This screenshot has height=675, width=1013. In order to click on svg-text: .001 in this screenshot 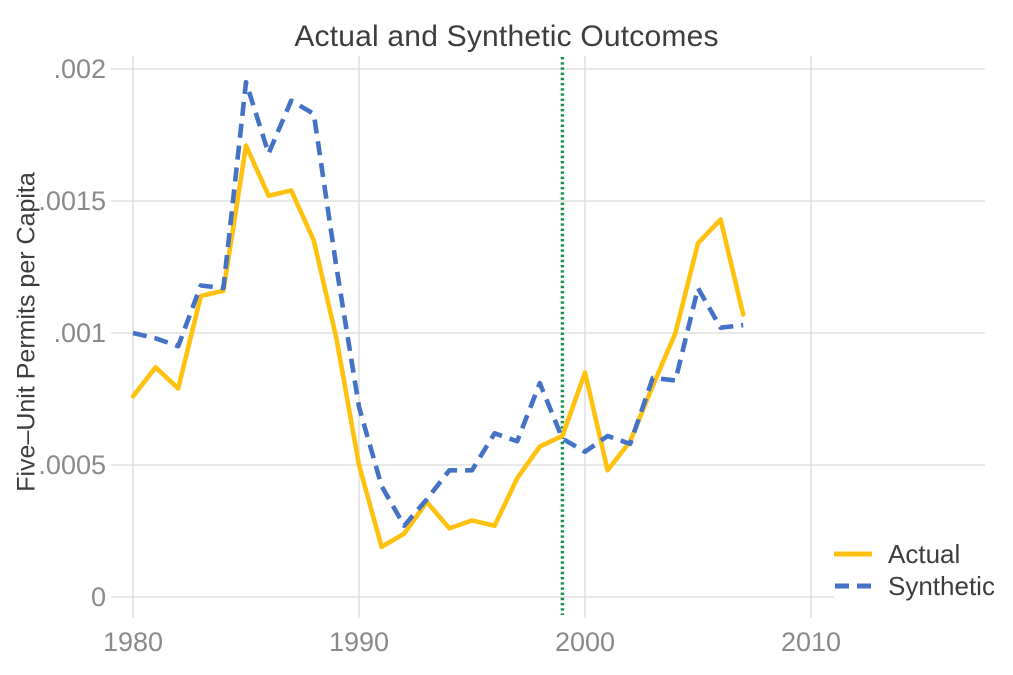, I will do `click(79, 333)`.